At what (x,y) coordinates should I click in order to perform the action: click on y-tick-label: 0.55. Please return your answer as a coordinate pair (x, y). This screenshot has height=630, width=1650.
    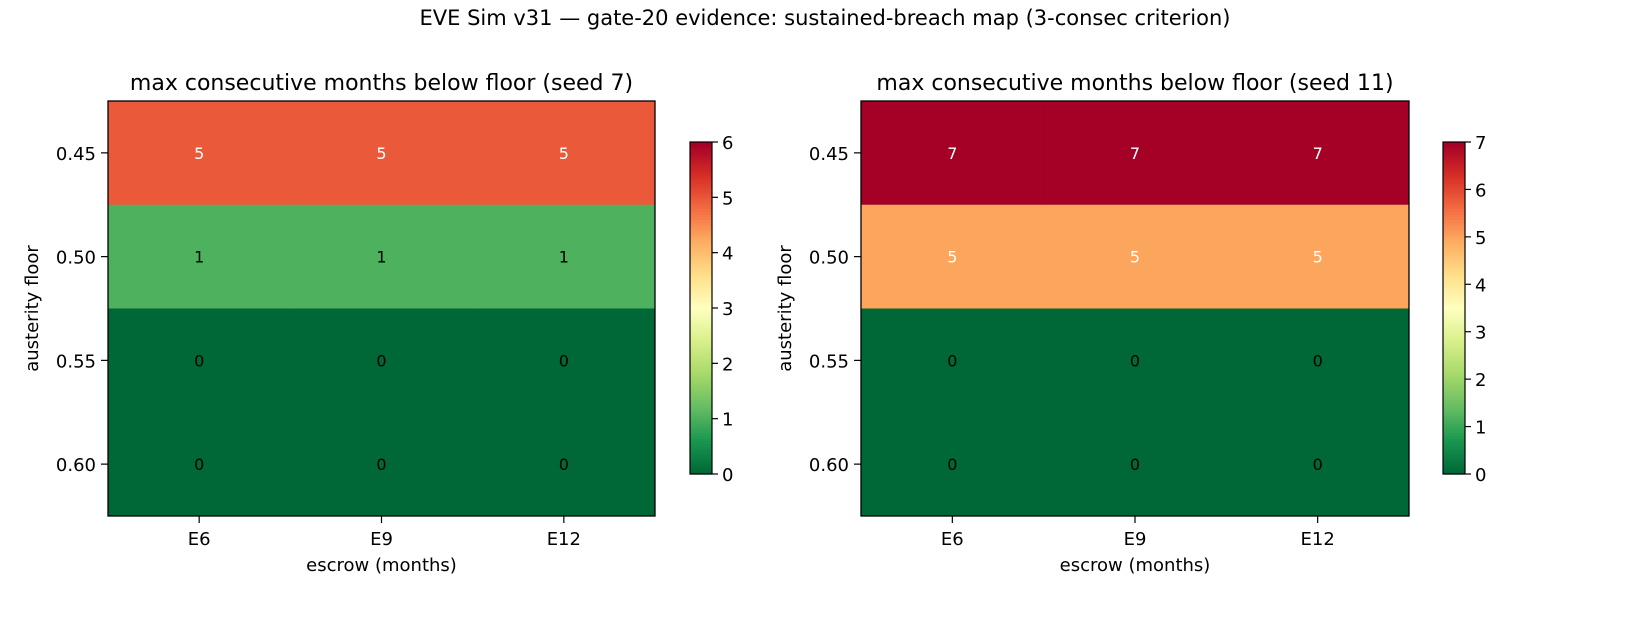
    Looking at the image, I should click on (829, 361).